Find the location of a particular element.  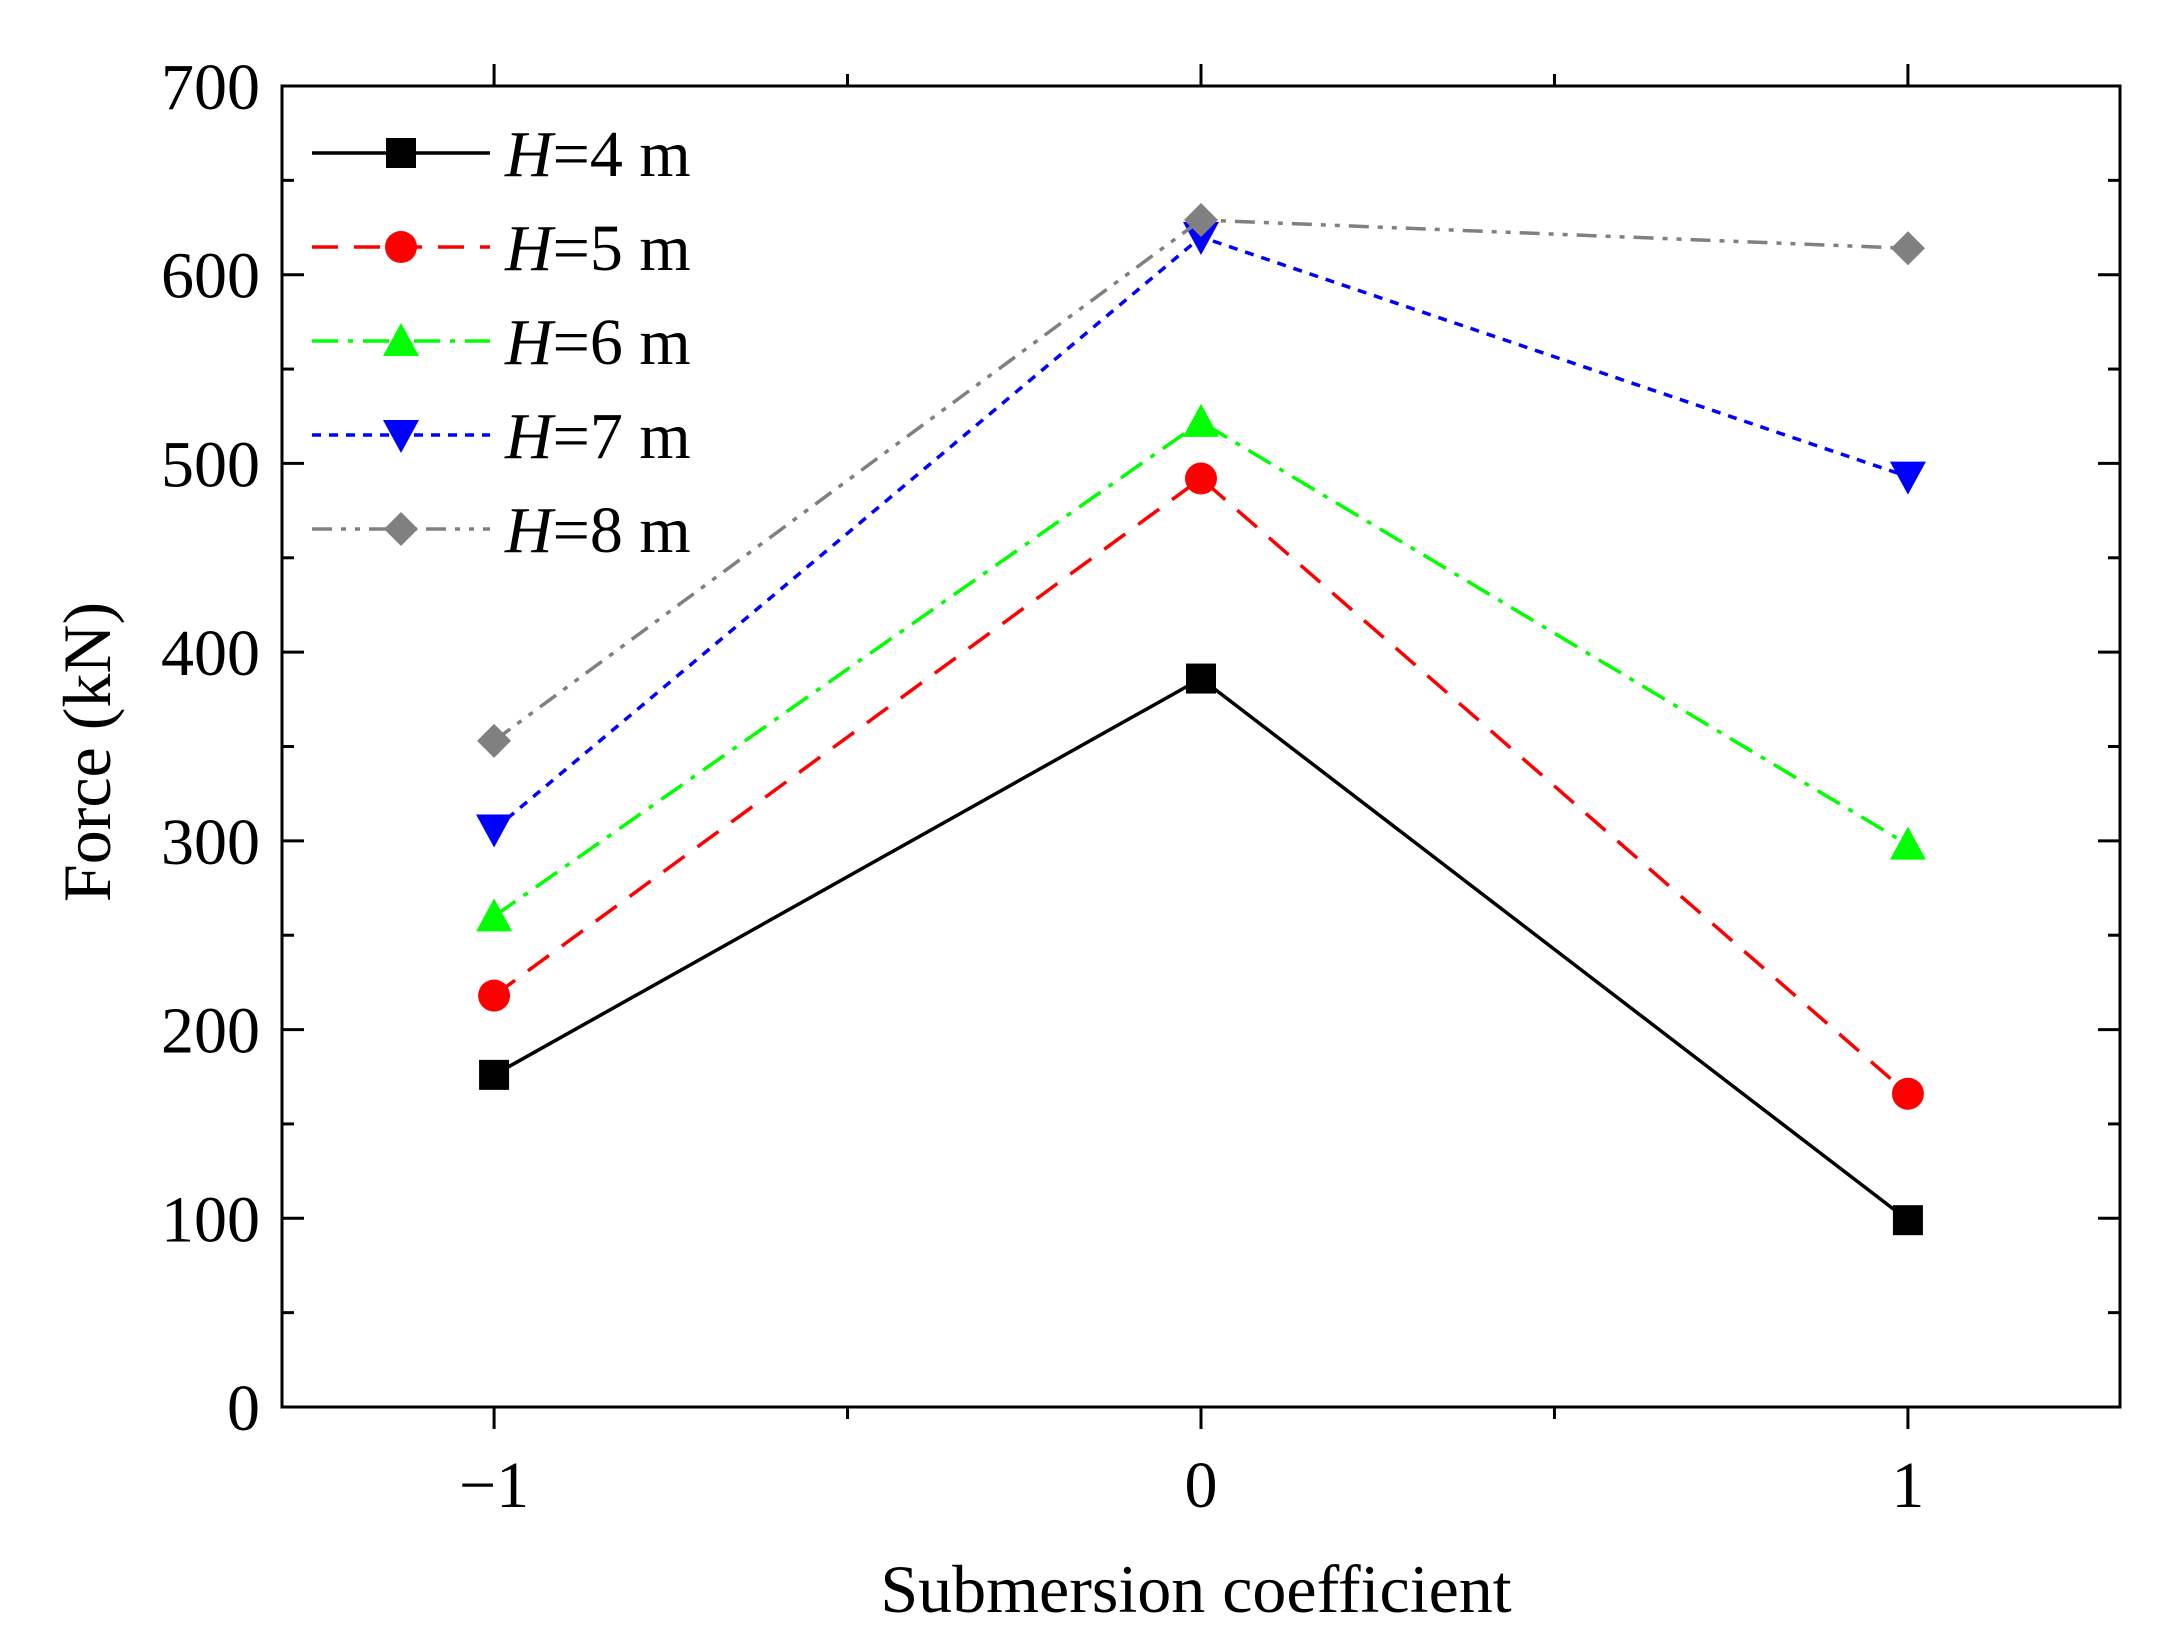

y-tick-label: 0 is located at coordinates (243, 1408).